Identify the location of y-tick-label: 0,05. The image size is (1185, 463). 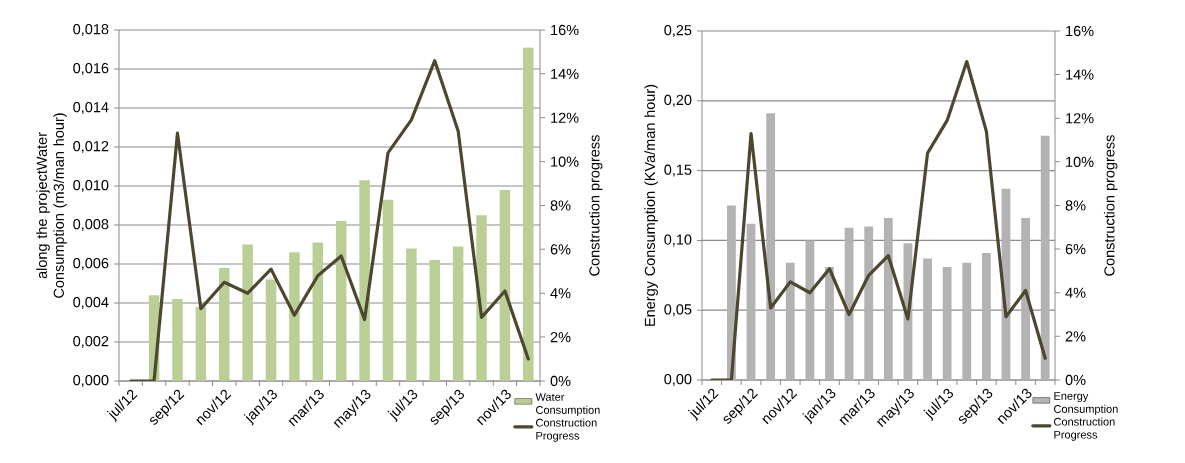
(678, 310).